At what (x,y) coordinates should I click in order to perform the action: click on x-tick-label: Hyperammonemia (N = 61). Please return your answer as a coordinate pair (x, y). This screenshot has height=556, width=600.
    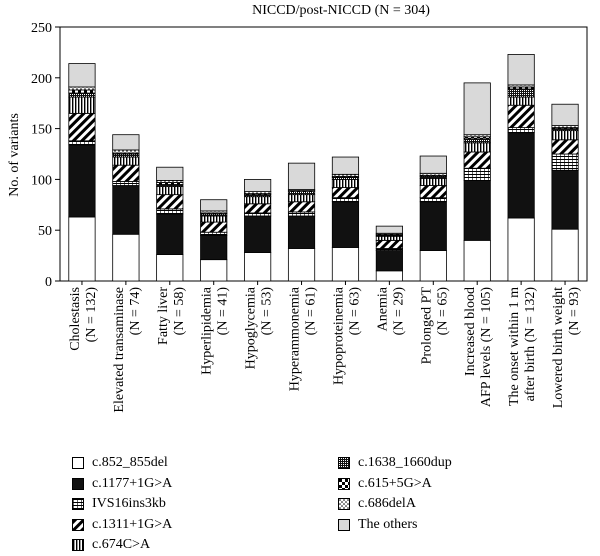
    Looking at the image, I should click on (303, 338).